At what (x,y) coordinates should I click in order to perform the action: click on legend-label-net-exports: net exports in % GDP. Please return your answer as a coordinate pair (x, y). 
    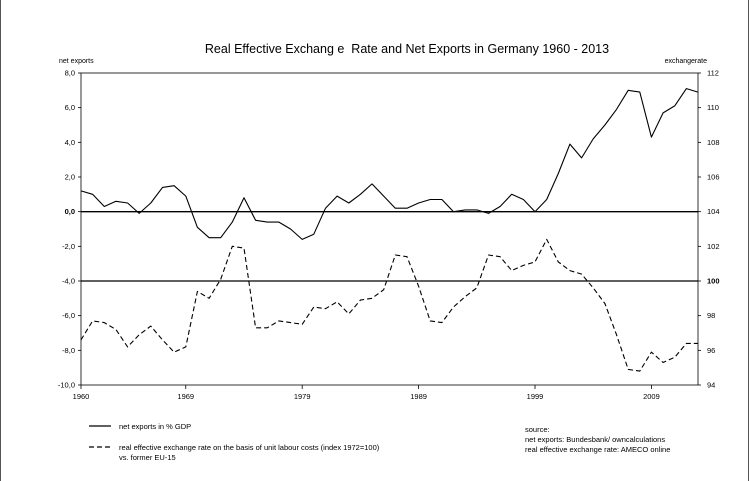
    Looking at the image, I should click on (155, 426).